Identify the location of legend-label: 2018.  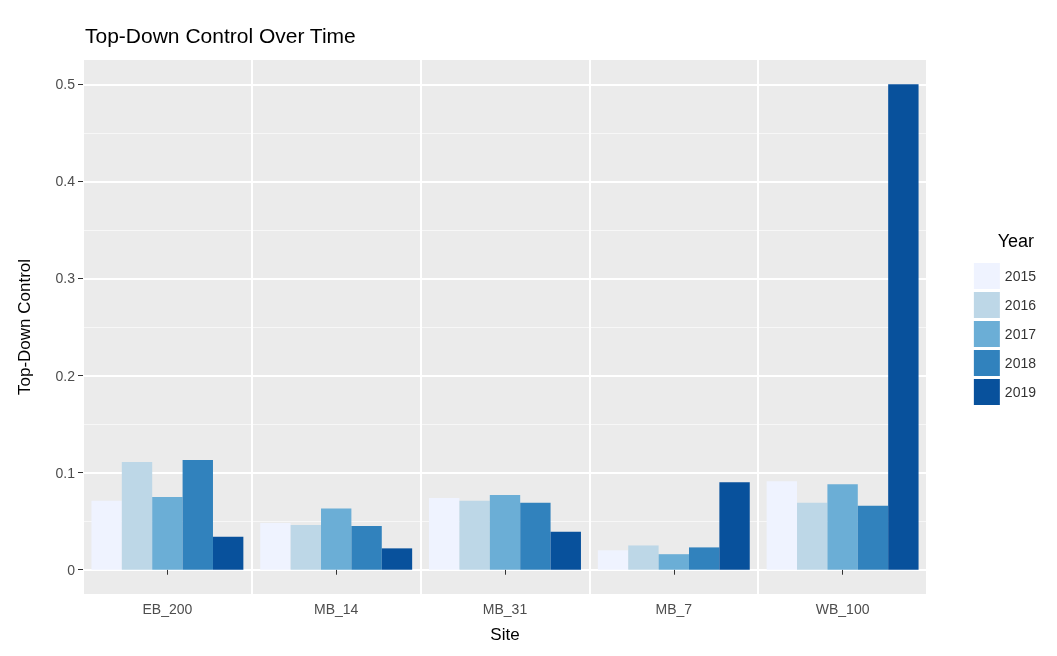
(1020, 363).